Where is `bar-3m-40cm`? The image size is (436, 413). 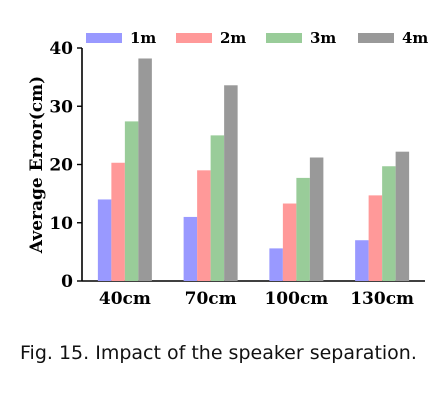
bar-3m-40cm is located at coordinates (131, 201).